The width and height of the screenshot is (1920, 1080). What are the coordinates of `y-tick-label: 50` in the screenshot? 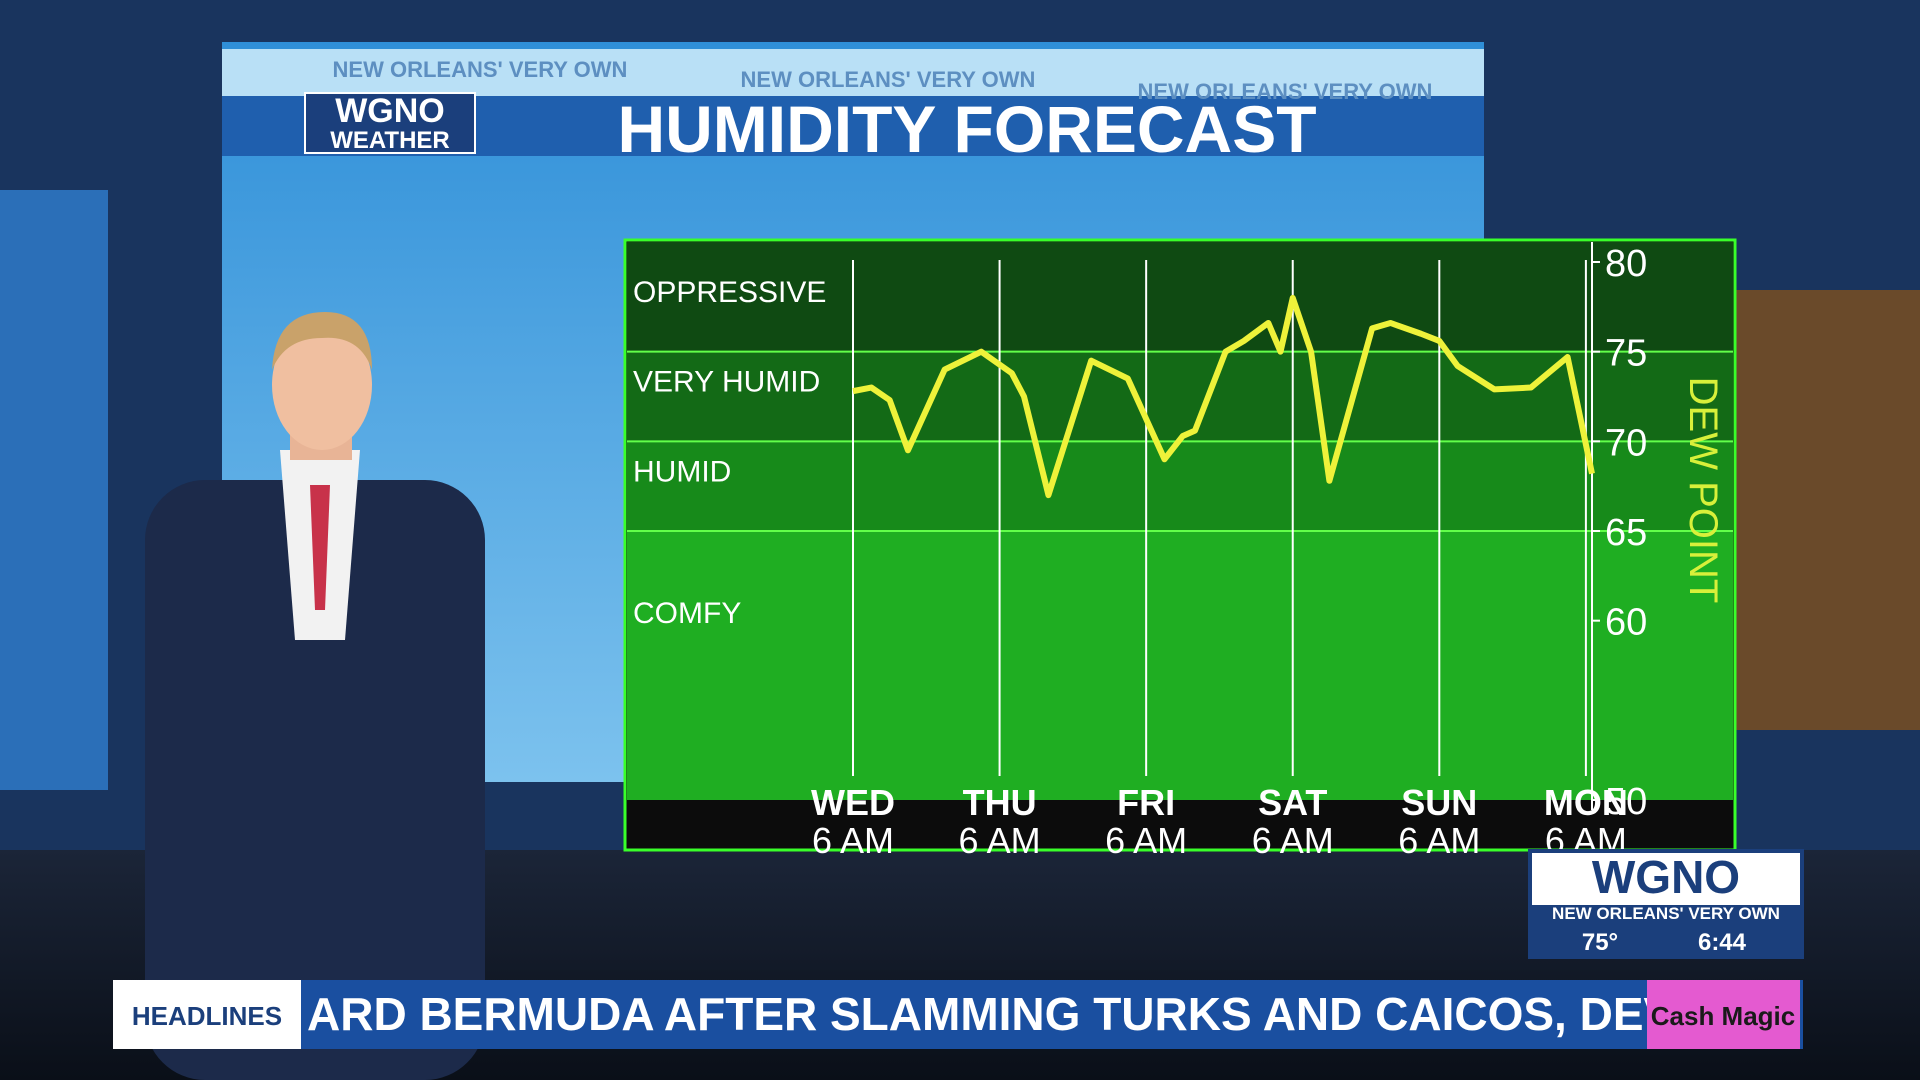 It's located at (1626, 802).